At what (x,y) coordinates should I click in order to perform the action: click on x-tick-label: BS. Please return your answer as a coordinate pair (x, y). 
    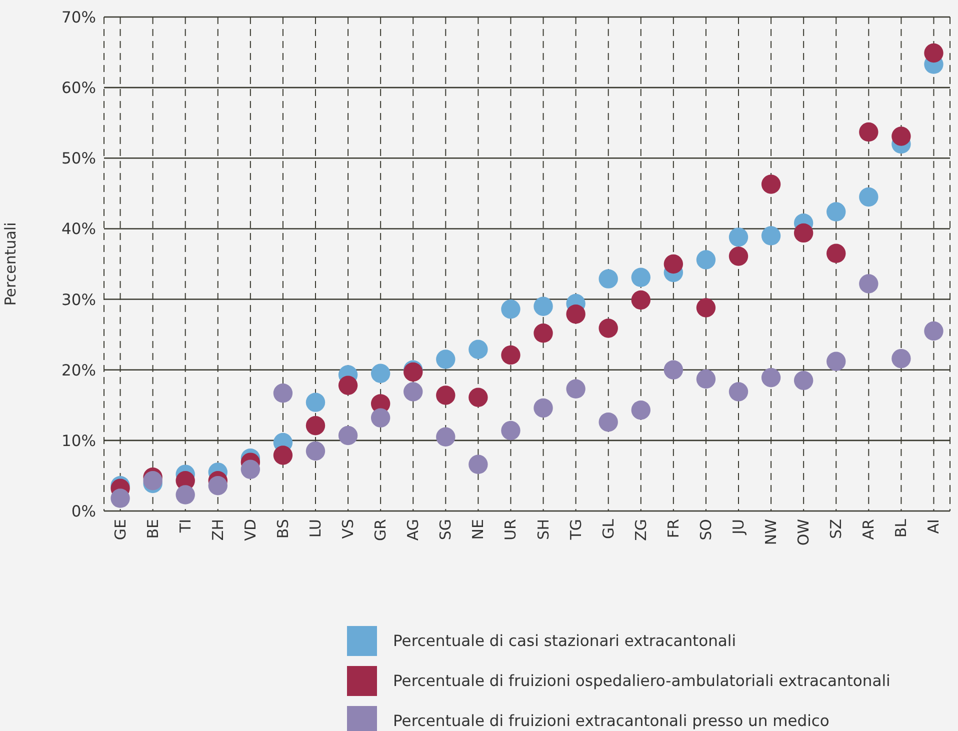
    Looking at the image, I should click on (283, 529).